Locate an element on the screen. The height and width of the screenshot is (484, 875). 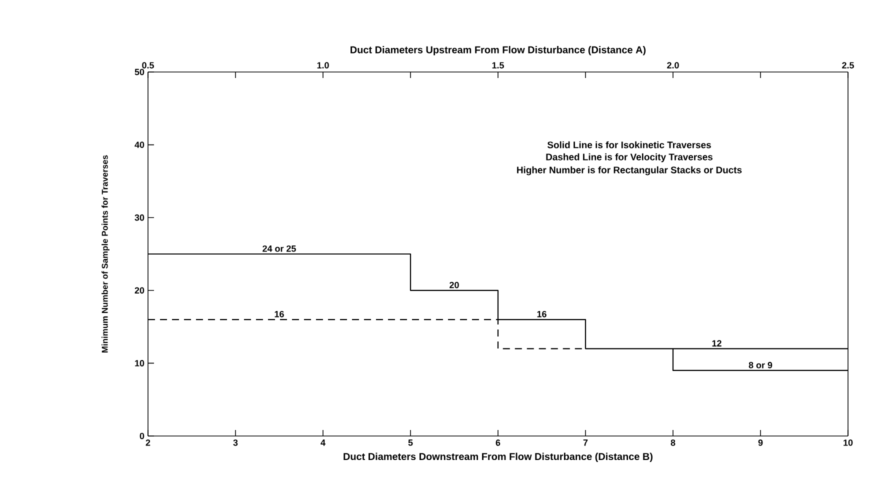
x2-tick-label: 2.0 is located at coordinates (673, 65).